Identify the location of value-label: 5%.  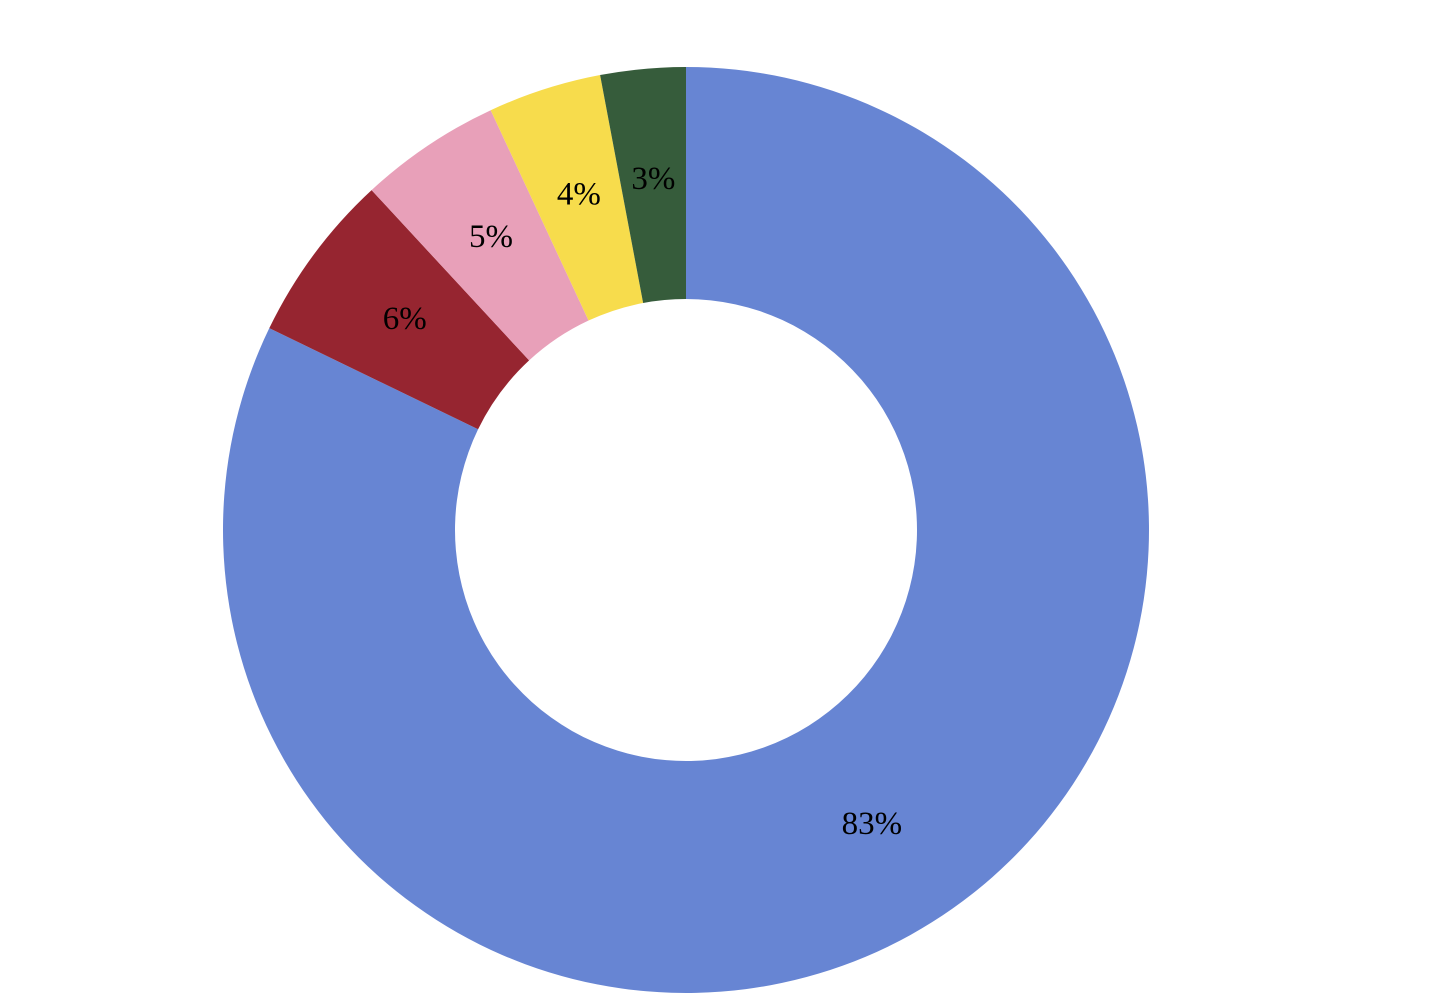
(491, 237).